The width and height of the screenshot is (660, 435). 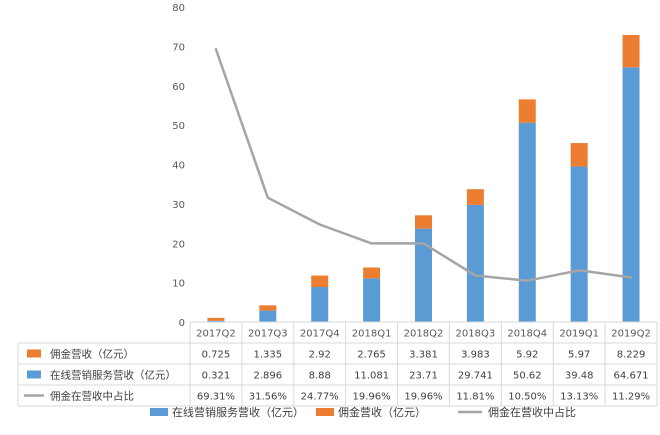 What do you see at coordinates (579, 376) in the screenshot?
I see `table-cell: 39.48` at bounding box center [579, 376].